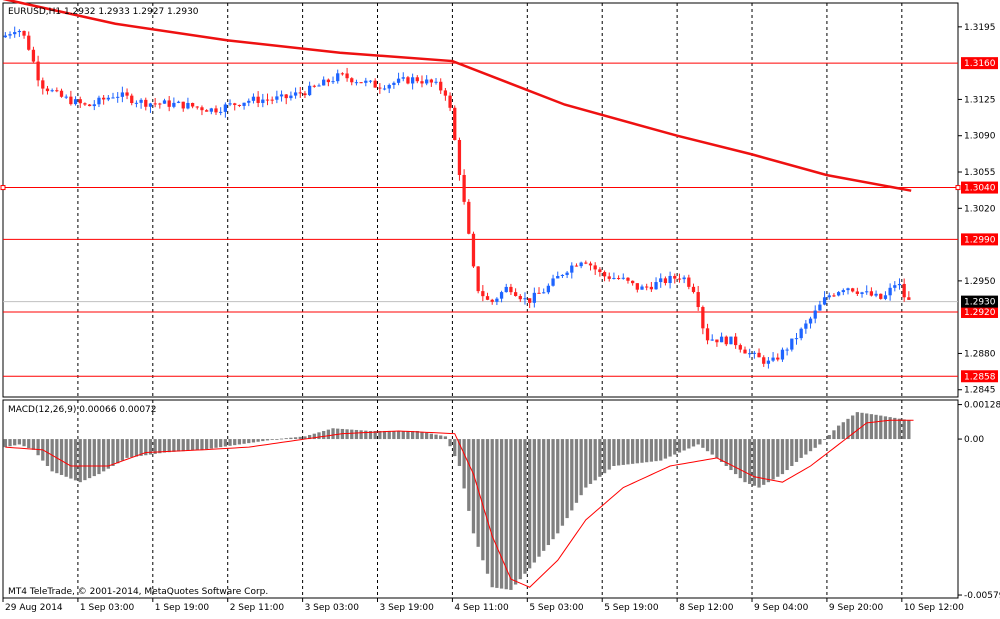 The image size is (1000, 619). What do you see at coordinates (982, 406) in the screenshot?
I see `macd-tick-label: 0.00128` at bounding box center [982, 406].